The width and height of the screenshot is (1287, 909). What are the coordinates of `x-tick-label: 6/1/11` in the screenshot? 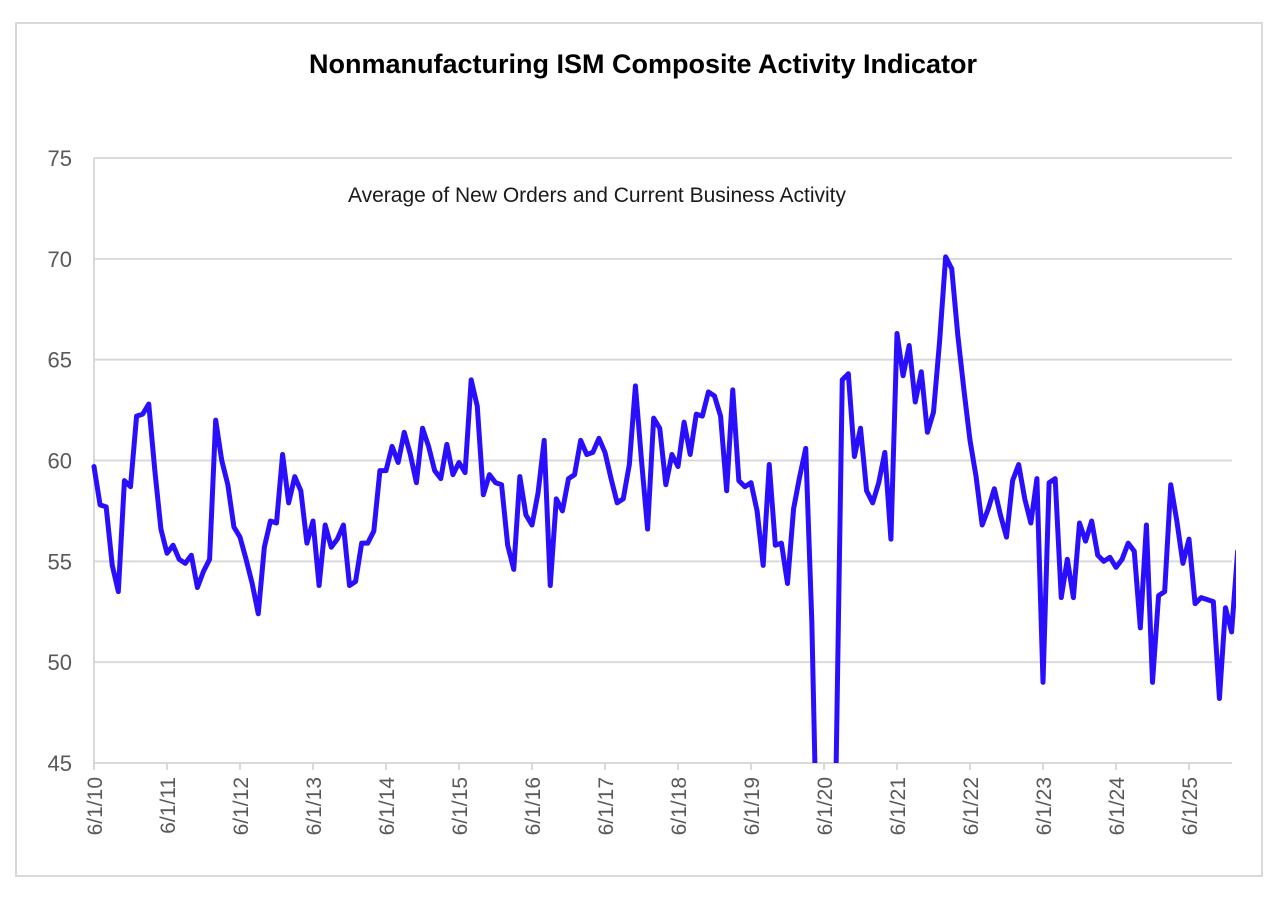 It's located at (168, 805).